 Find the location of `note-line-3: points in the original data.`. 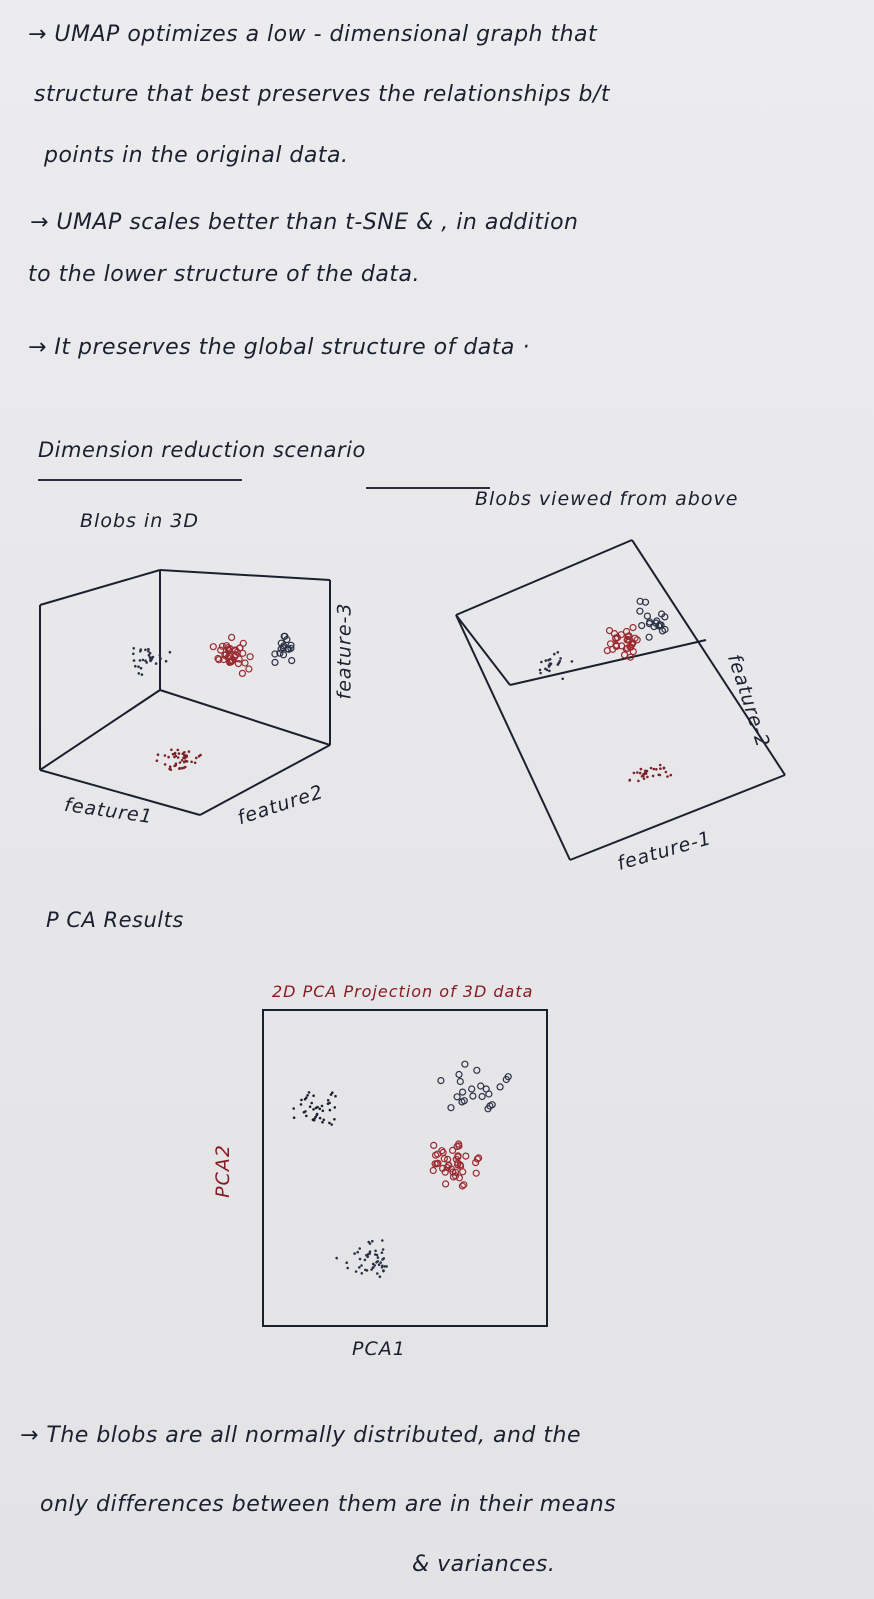

note-line-3: points in the original data. is located at coordinates (196, 155).